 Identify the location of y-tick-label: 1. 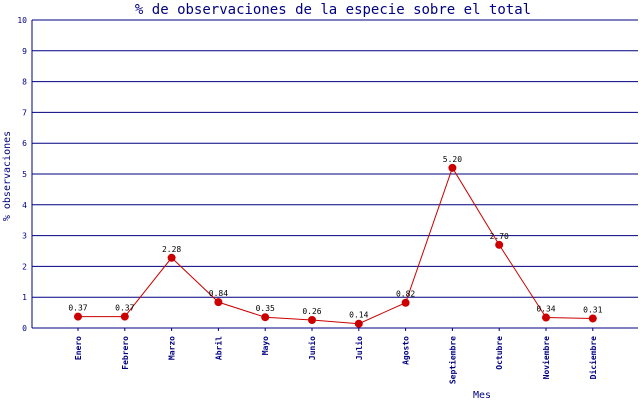
(24, 297).